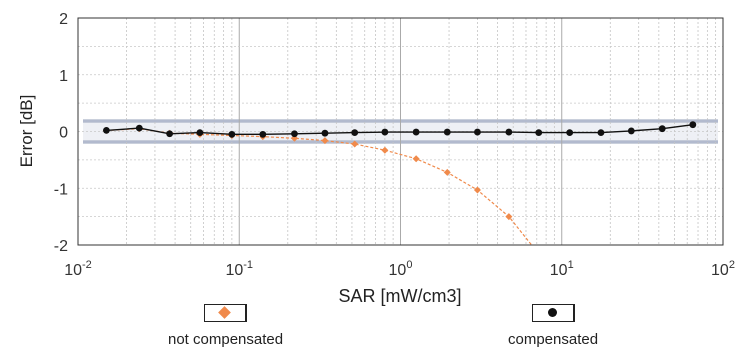  Describe the element at coordinates (723, 269) in the screenshot. I see `x-tick-label: 10²` at that location.